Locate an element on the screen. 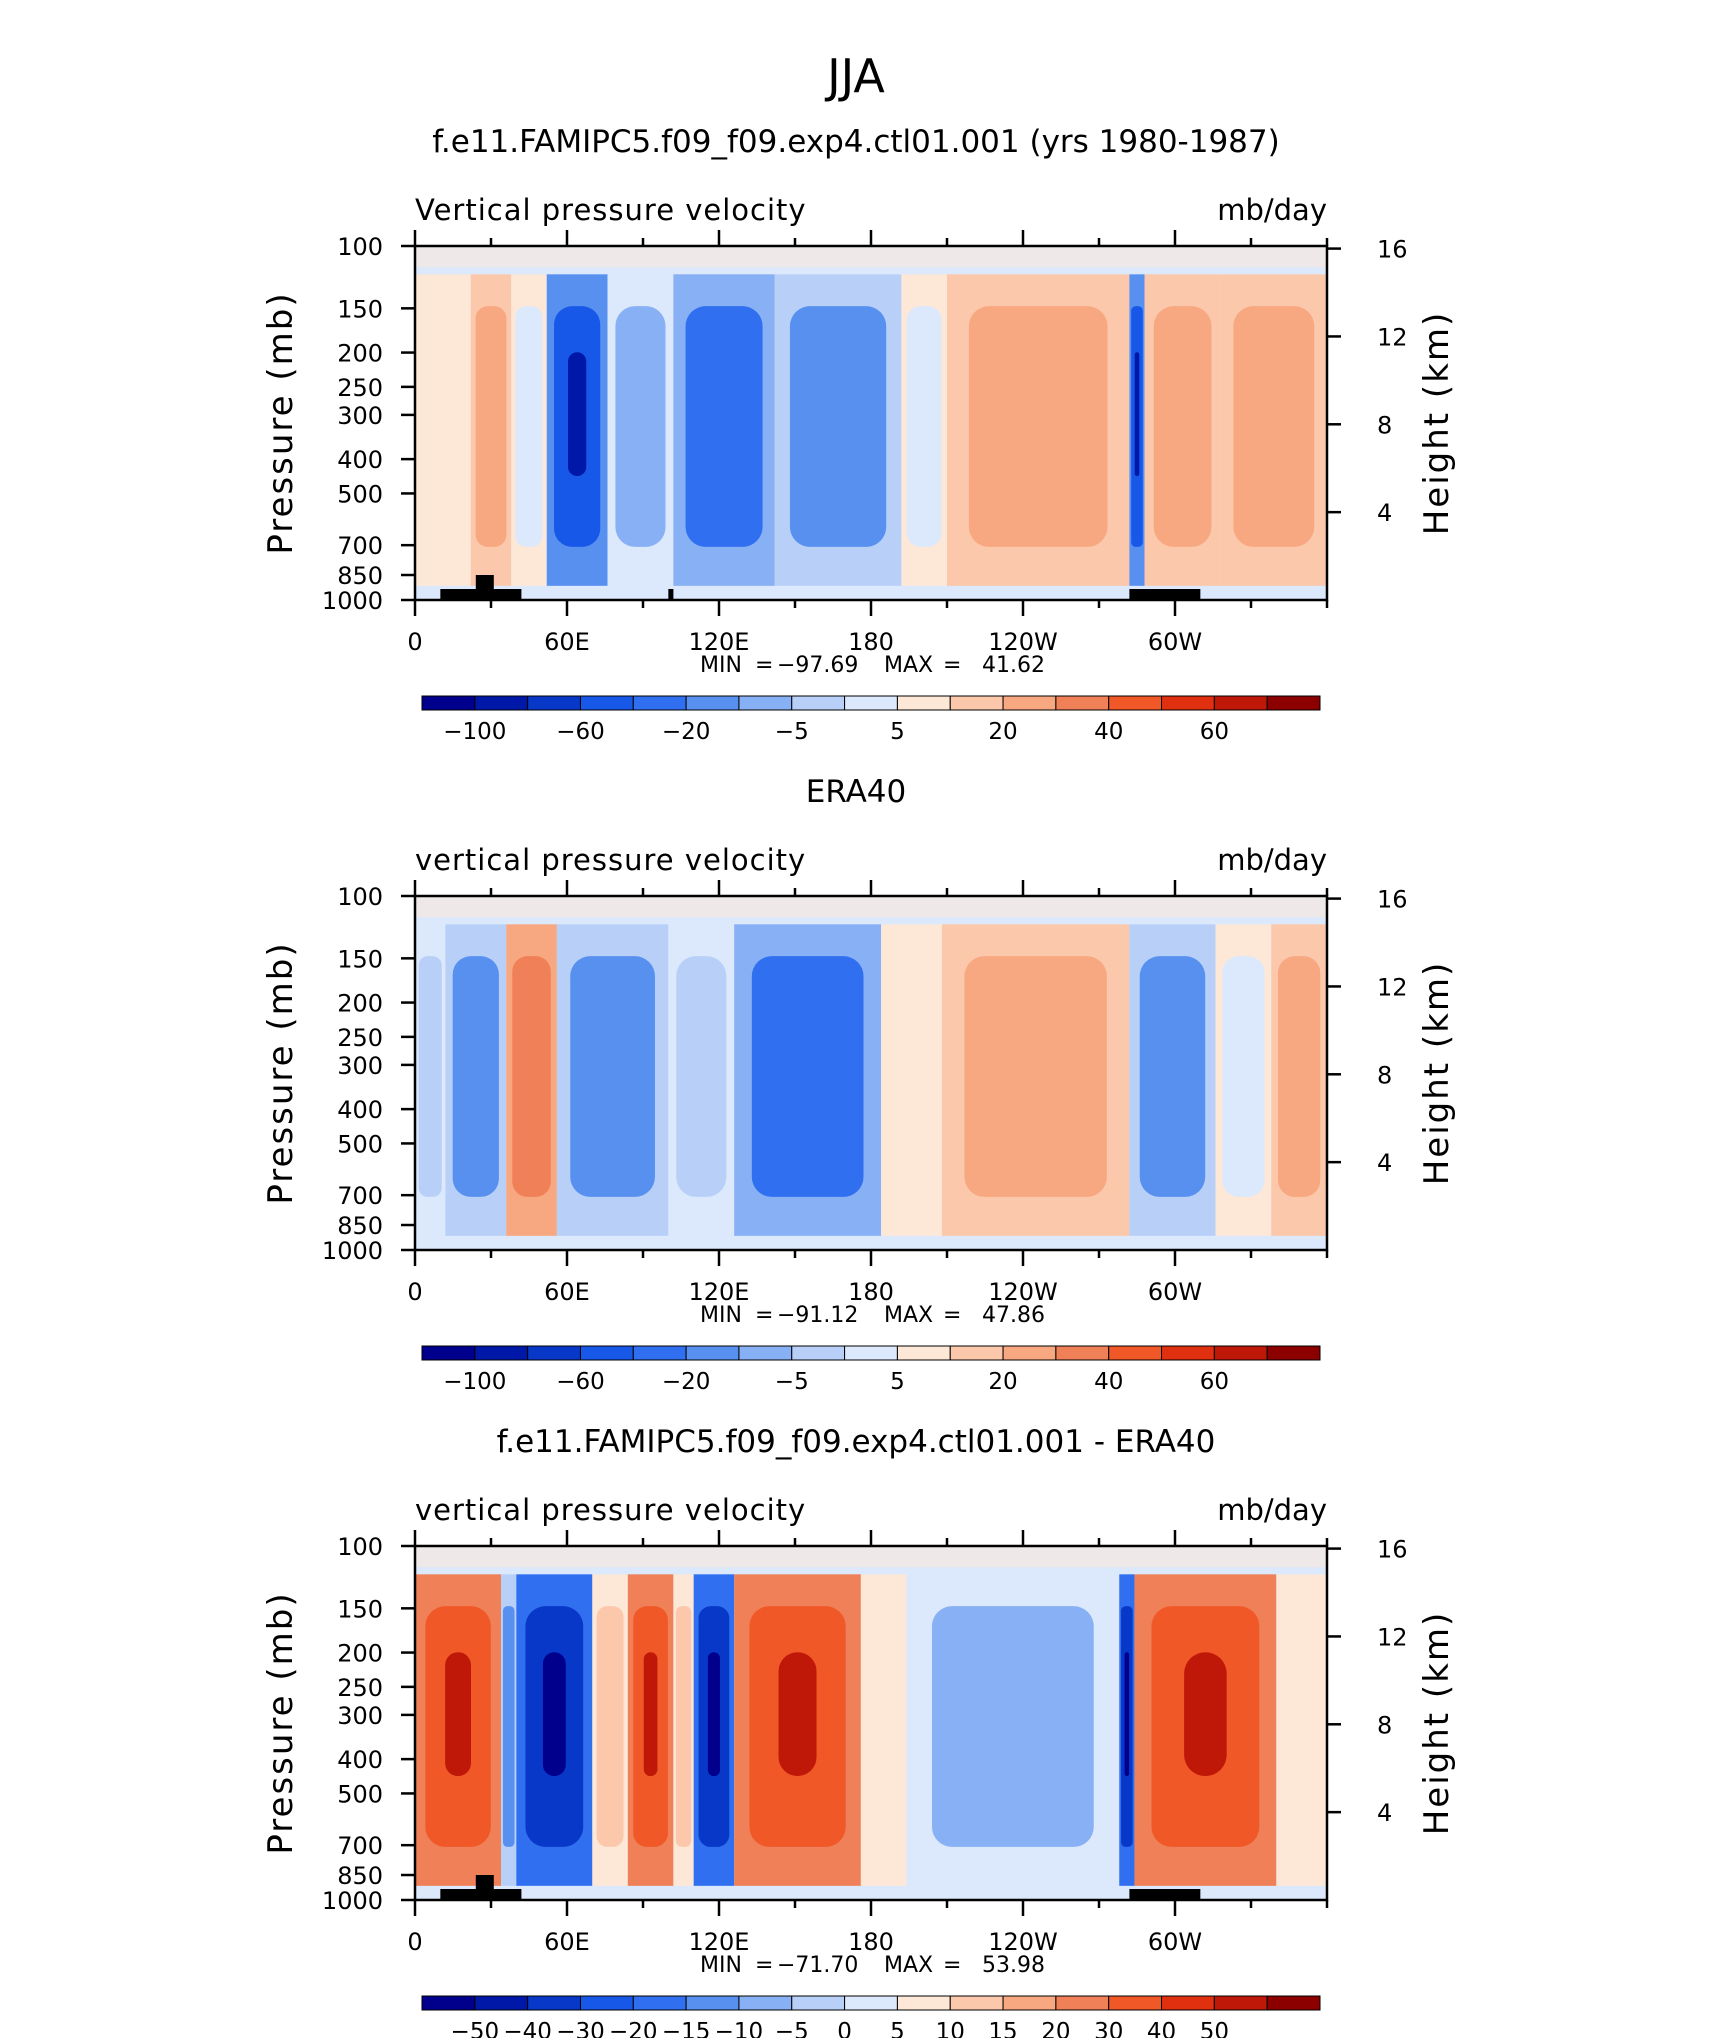 The width and height of the screenshot is (1710, 2038). colorbar-label: −50 is located at coordinates (475, 2028).